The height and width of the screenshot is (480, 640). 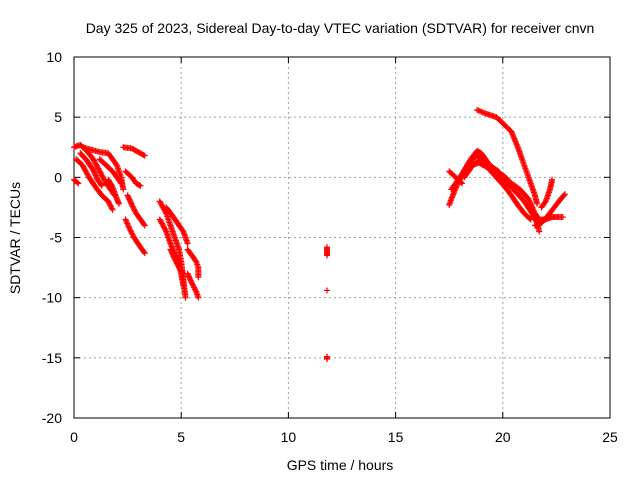 What do you see at coordinates (289, 437) in the screenshot?
I see `x-tick-label: 10` at bounding box center [289, 437].